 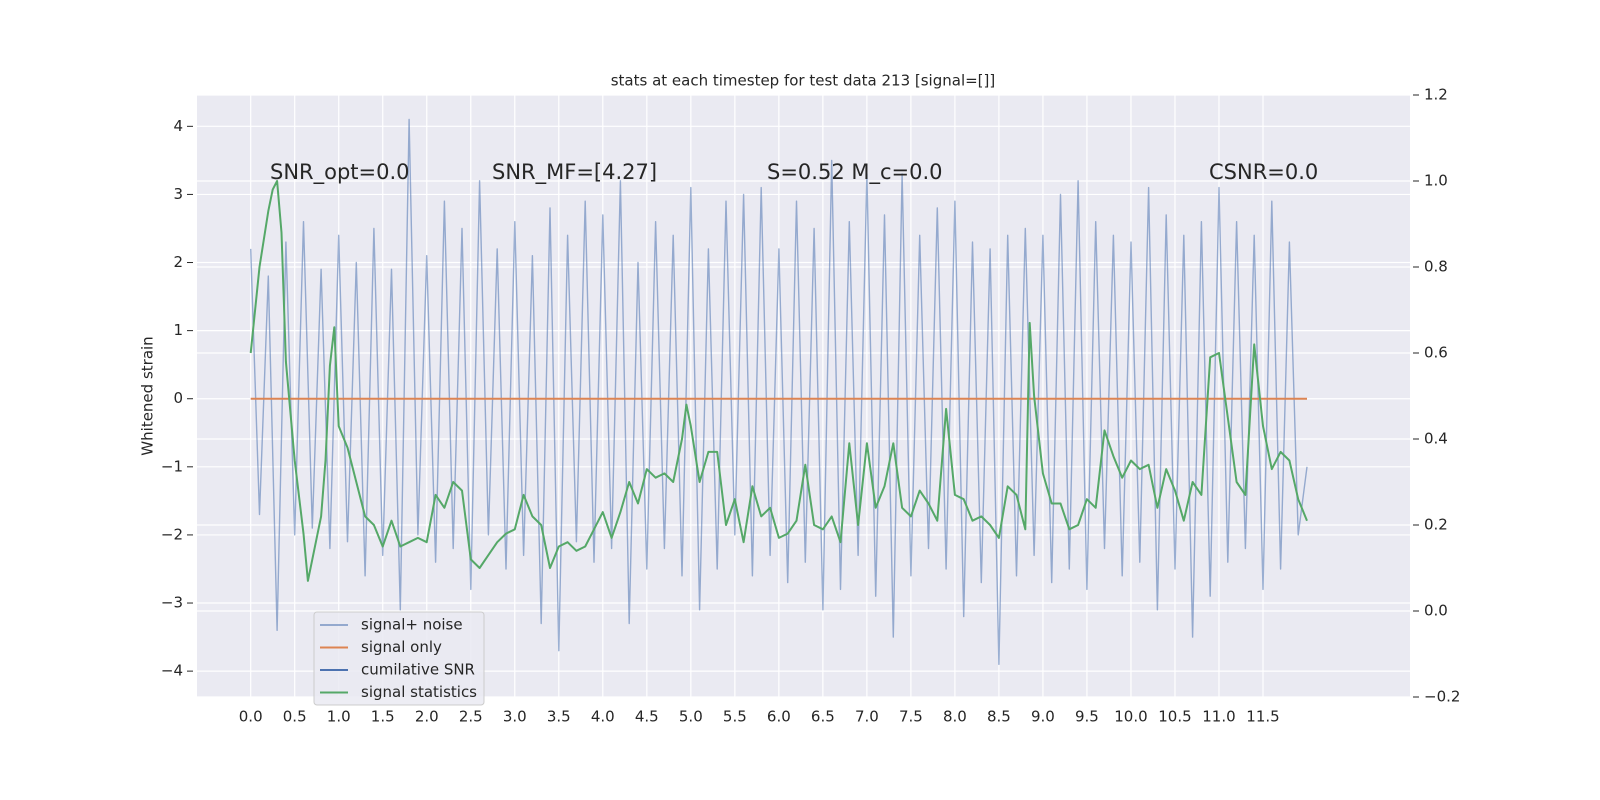 What do you see at coordinates (911, 717) in the screenshot?
I see `x-tick-label: 7.5` at bounding box center [911, 717].